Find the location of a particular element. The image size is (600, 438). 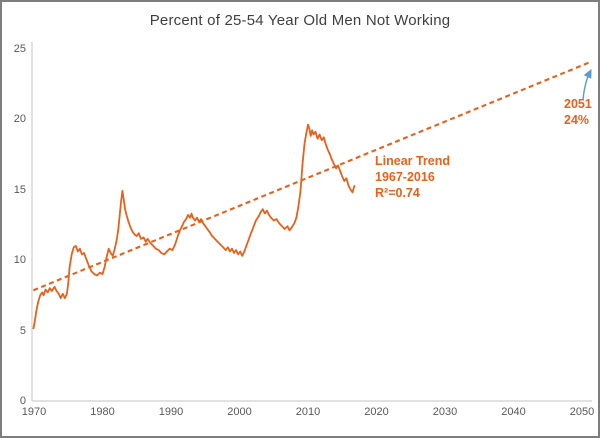

x-tick-label: 2050 is located at coordinates (582, 412).